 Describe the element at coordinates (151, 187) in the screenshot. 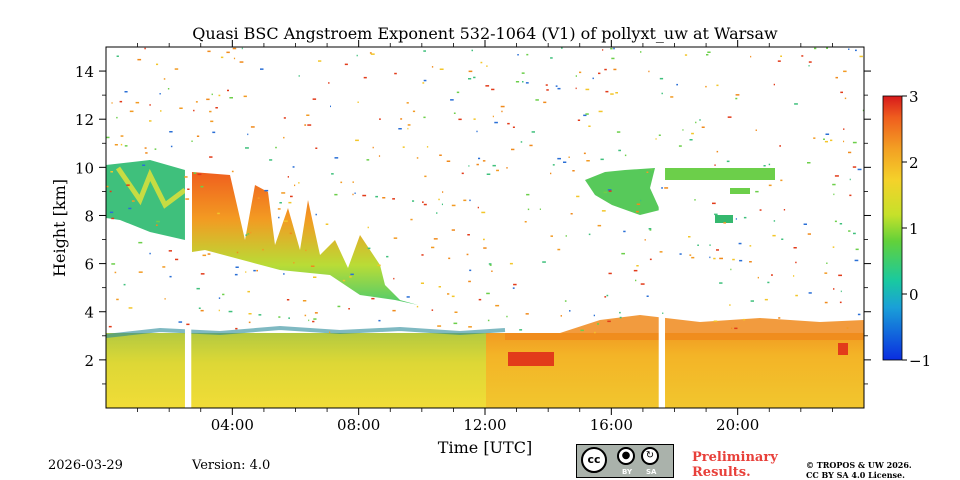

I see `early-layer-detail` at that location.